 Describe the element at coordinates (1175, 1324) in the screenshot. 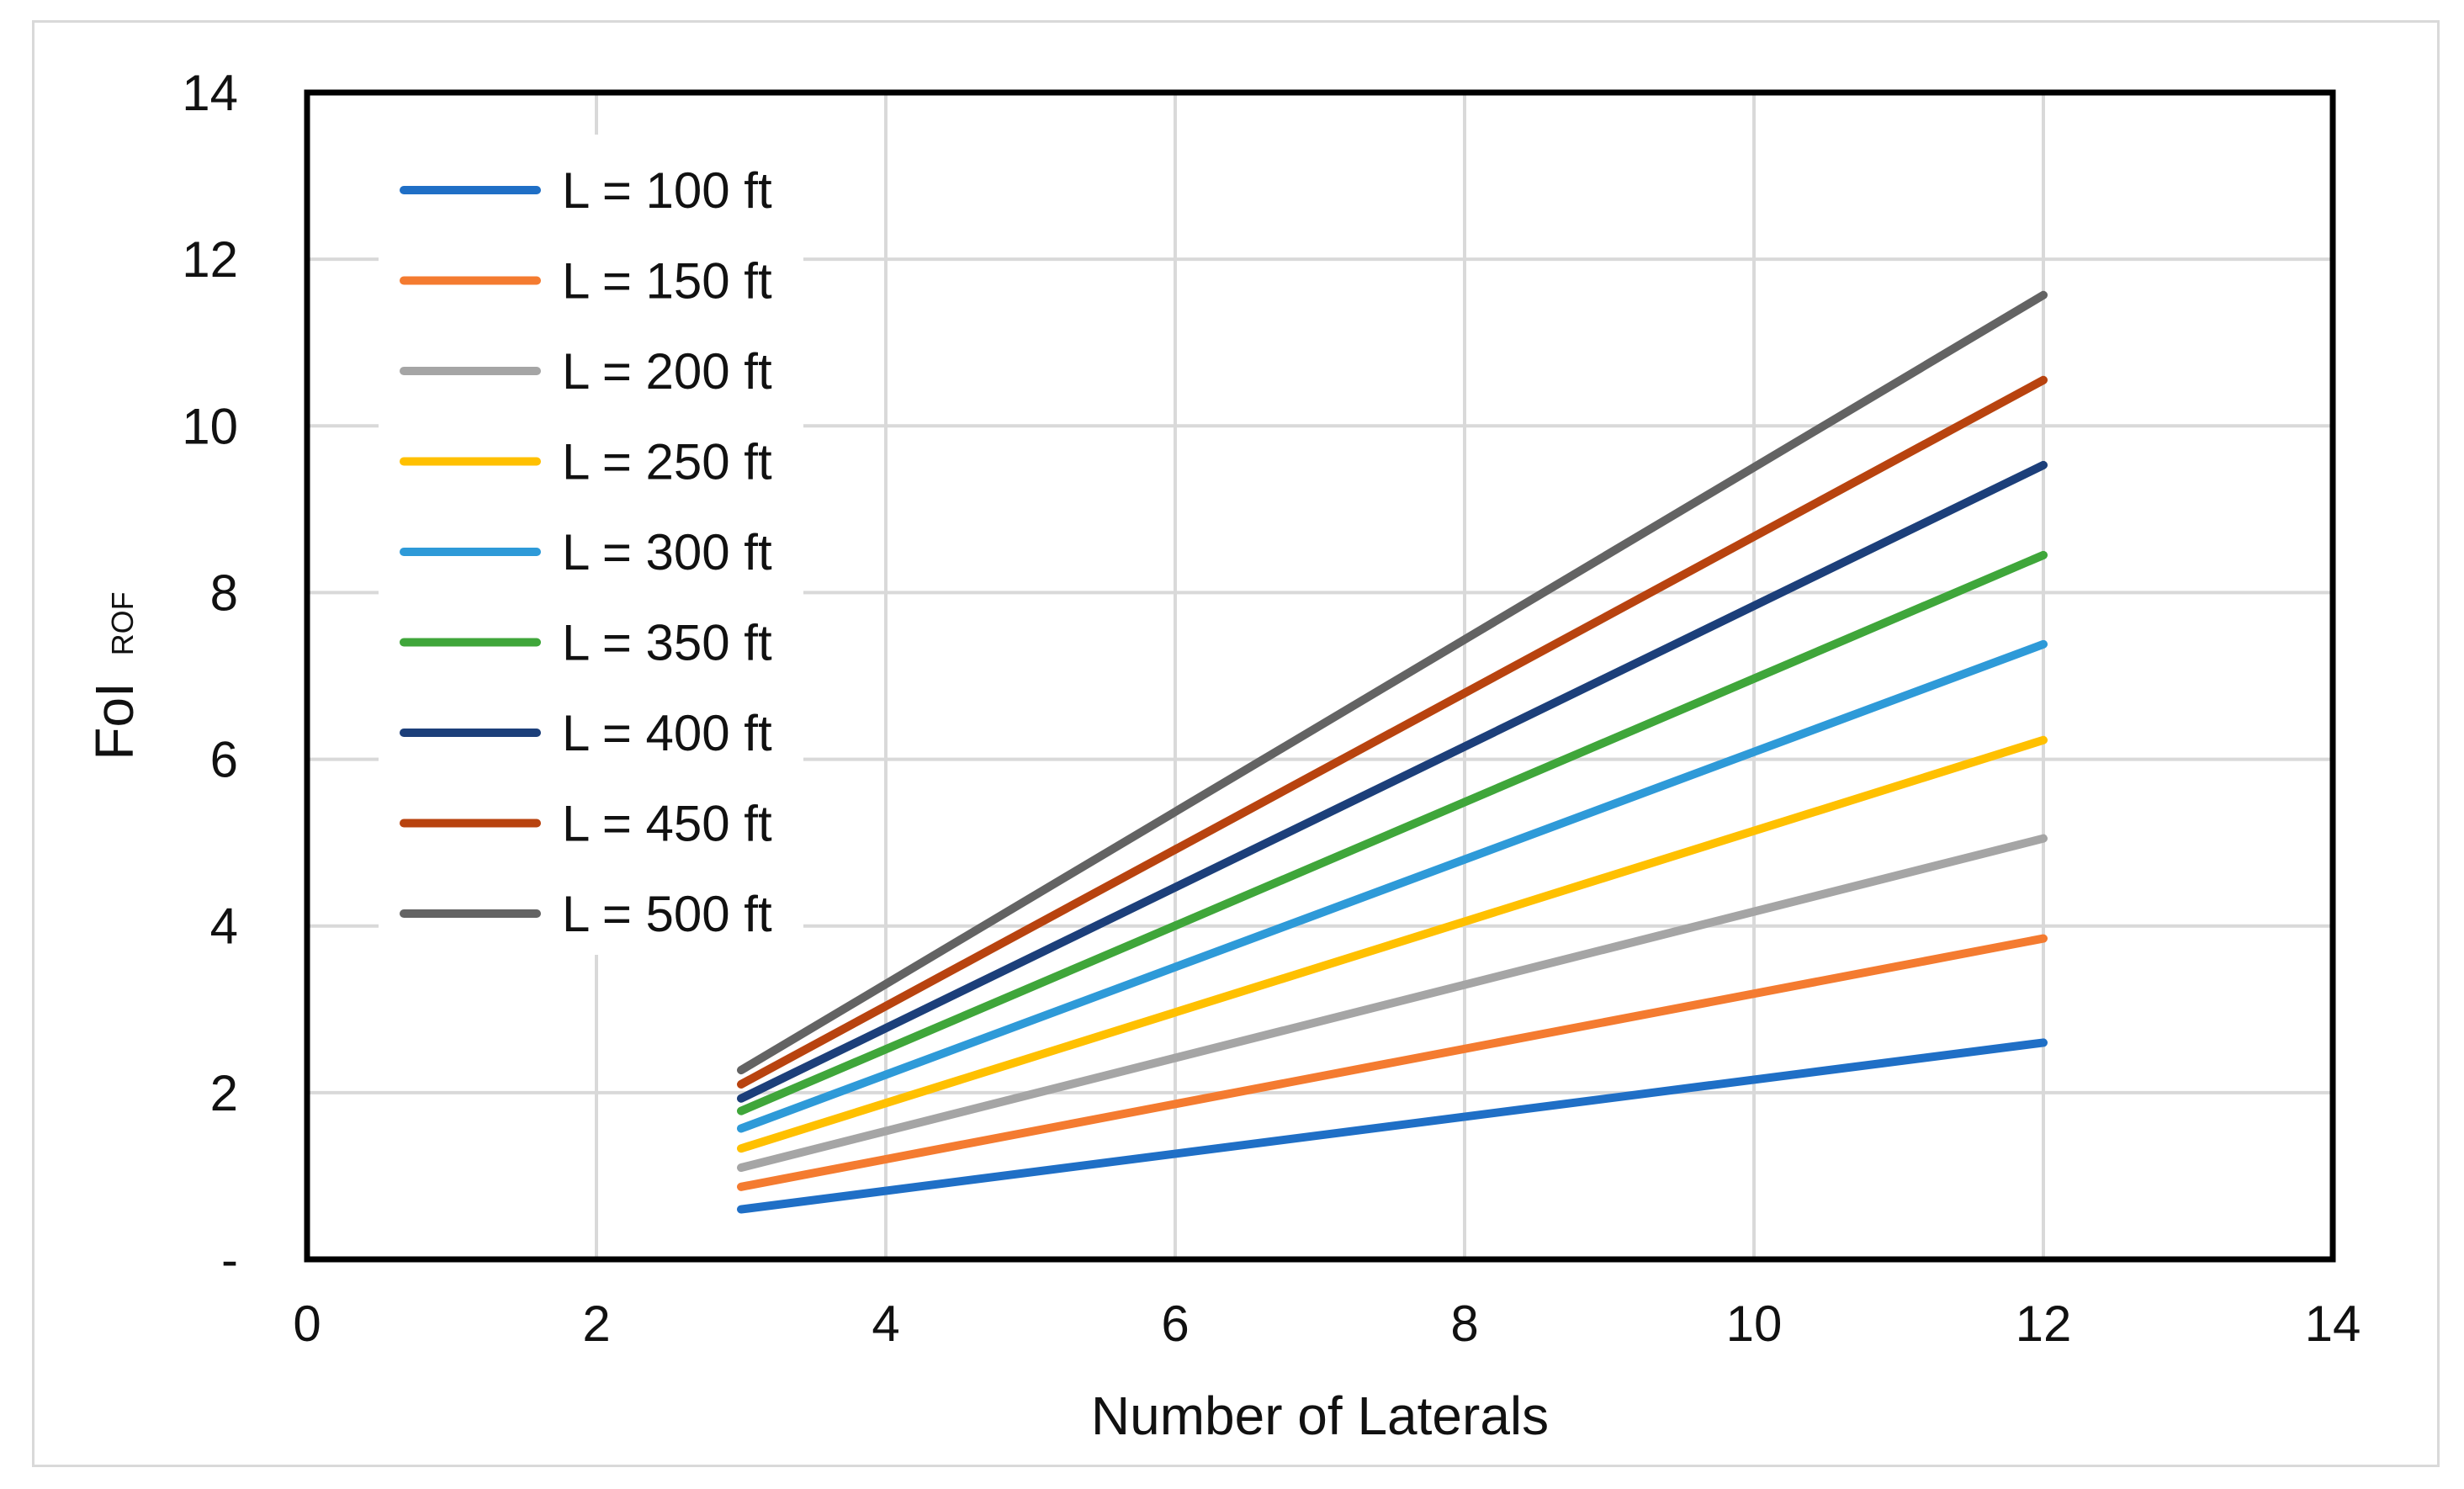

I see `x-tick-label: 6` at that location.